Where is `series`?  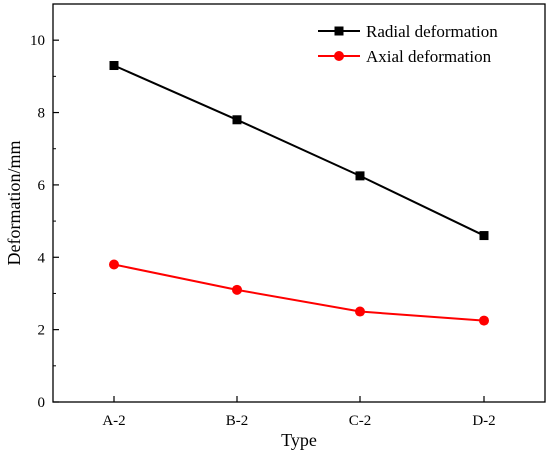 series is located at coordinates (299, 292).